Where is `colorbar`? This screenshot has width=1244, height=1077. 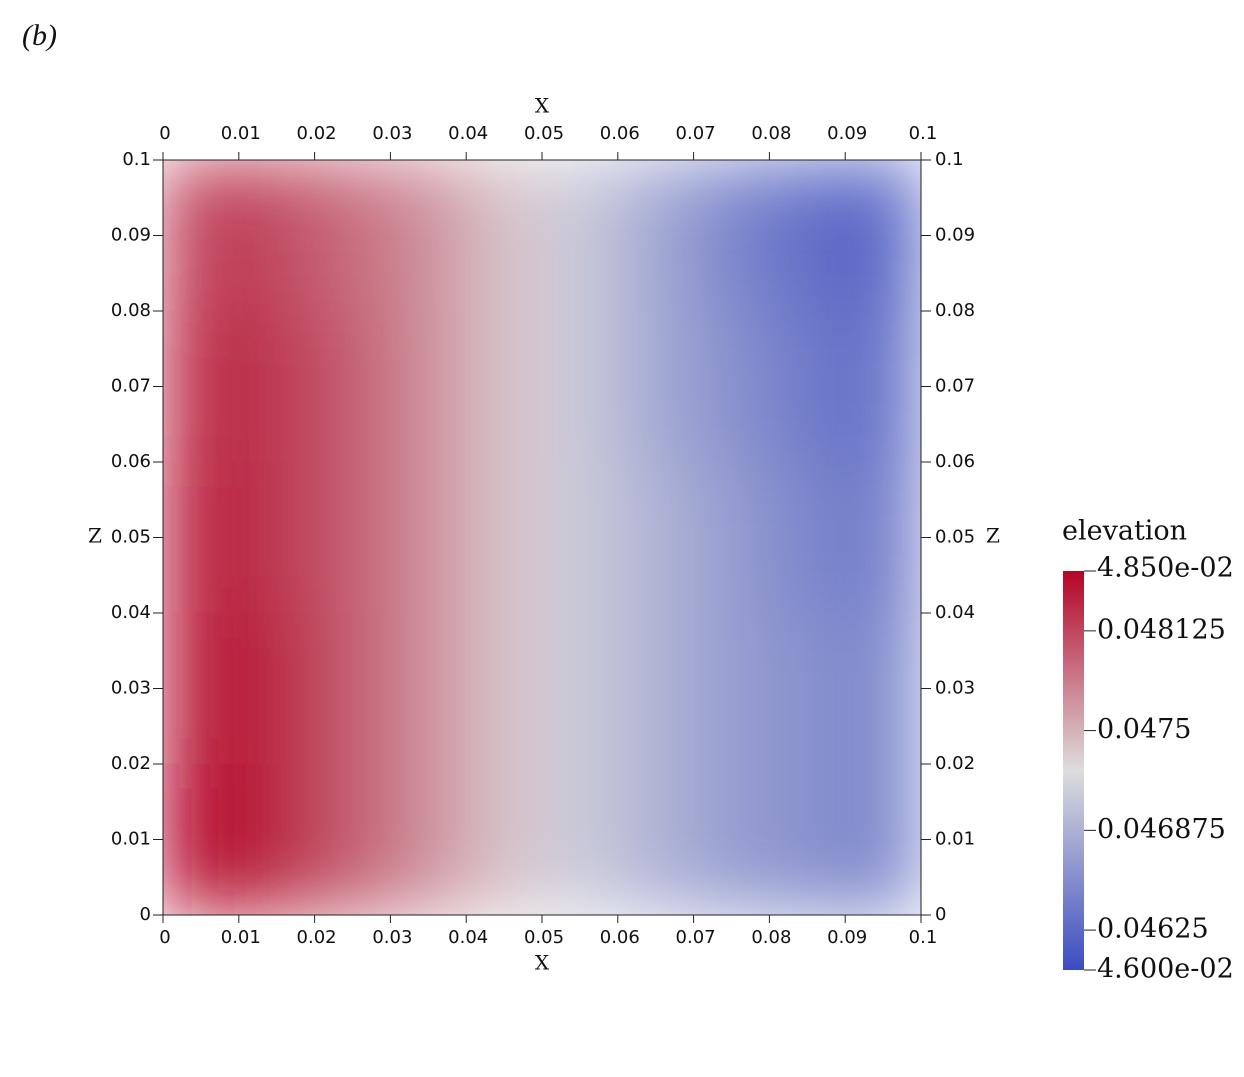
colorbar is located at coordinates (1073, 770).